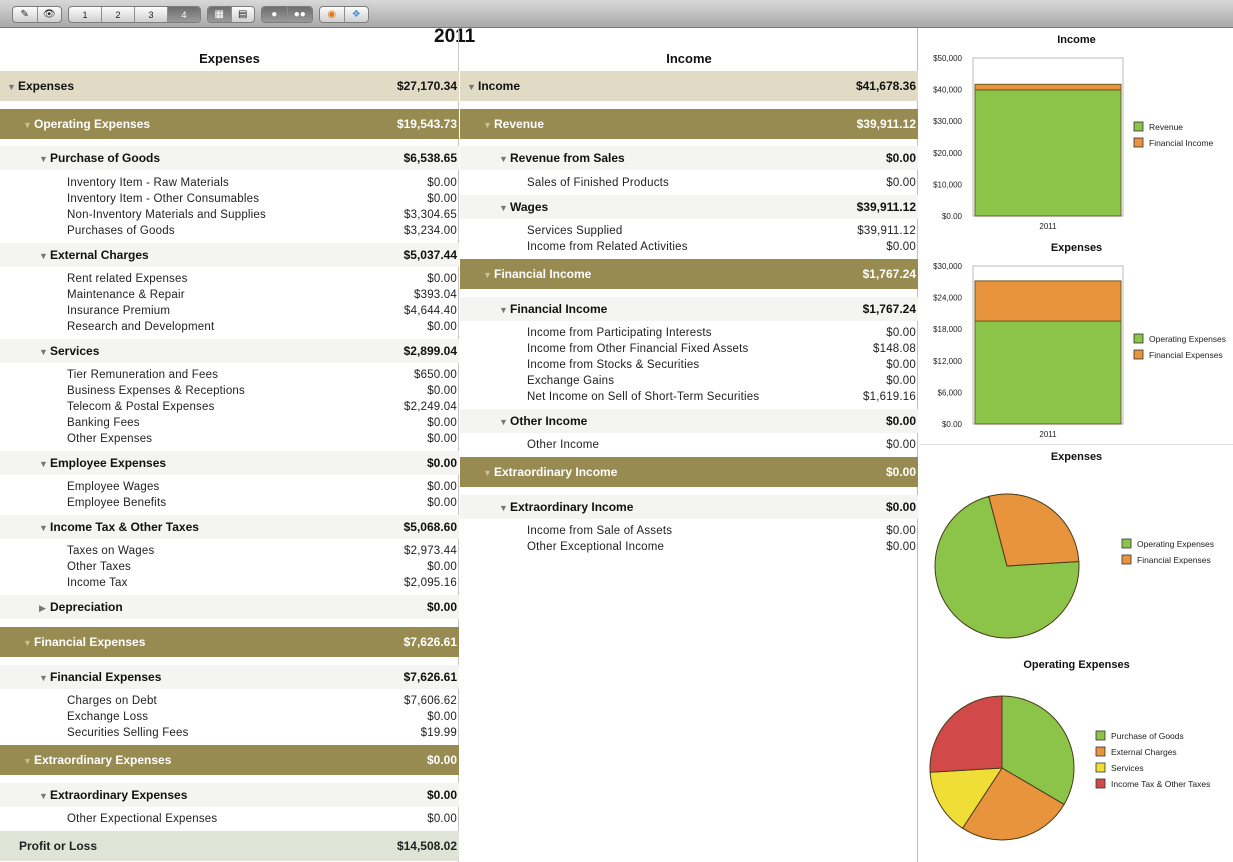 This screenshot has height=862, width=1233. I want to click on pie-slice-services, so click(966, 798).